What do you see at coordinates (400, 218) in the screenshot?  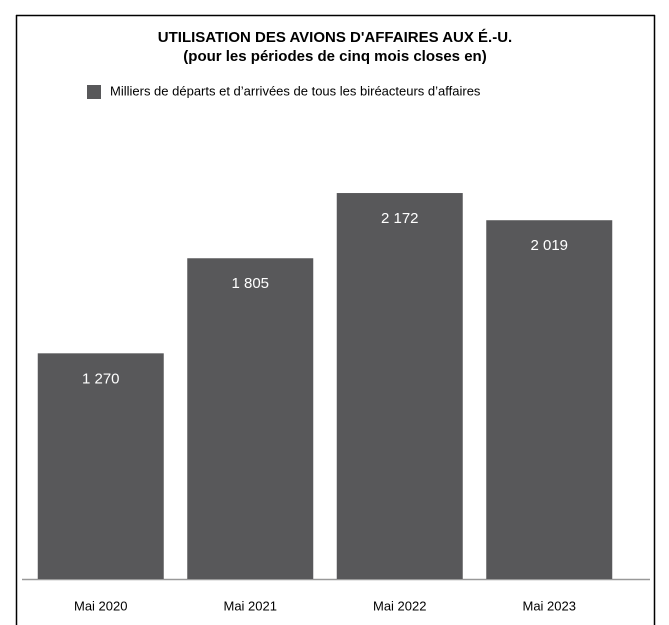 I see `value-label: 2 172` at bounding box center [400, 218].